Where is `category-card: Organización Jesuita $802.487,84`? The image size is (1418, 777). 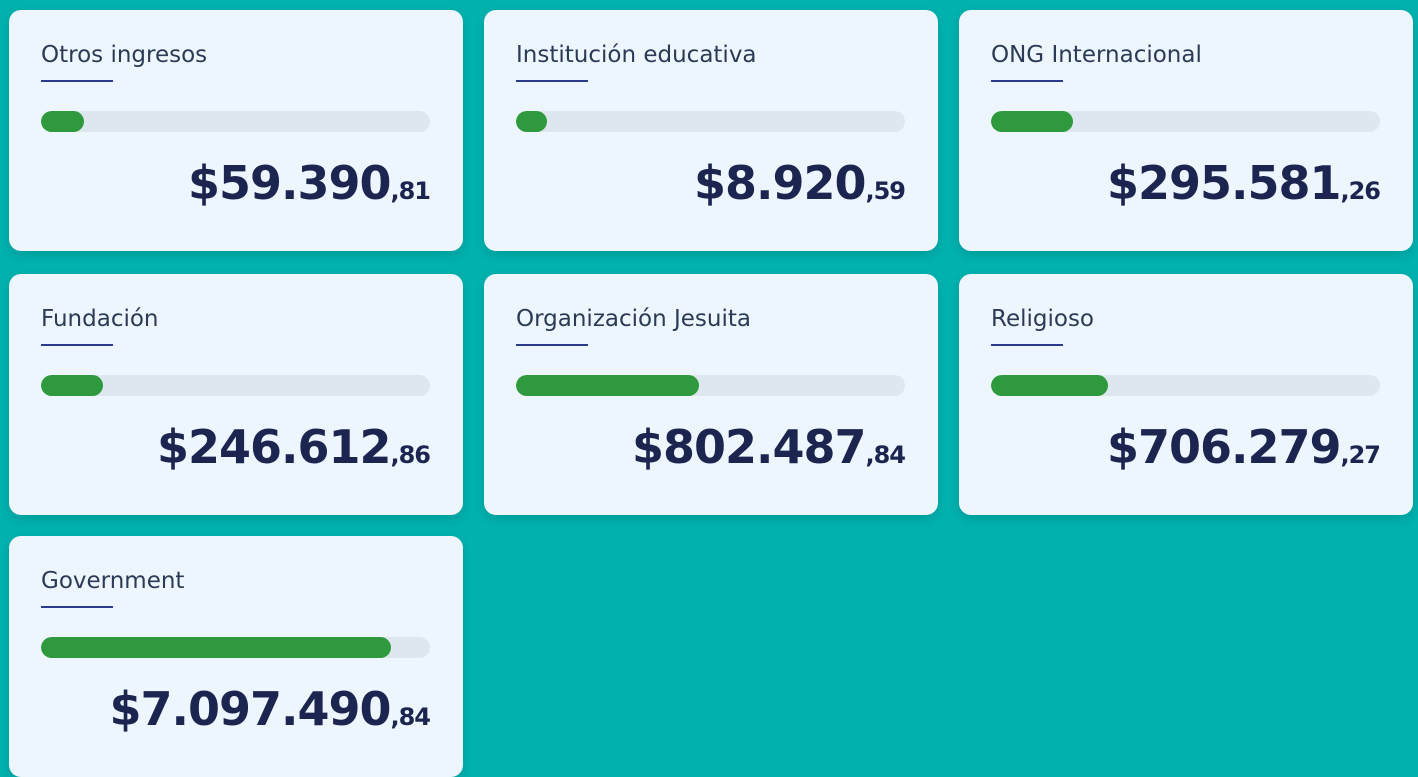
category-card: Organización Jesuita $802.487,84 is located at coordinates (711, 394).